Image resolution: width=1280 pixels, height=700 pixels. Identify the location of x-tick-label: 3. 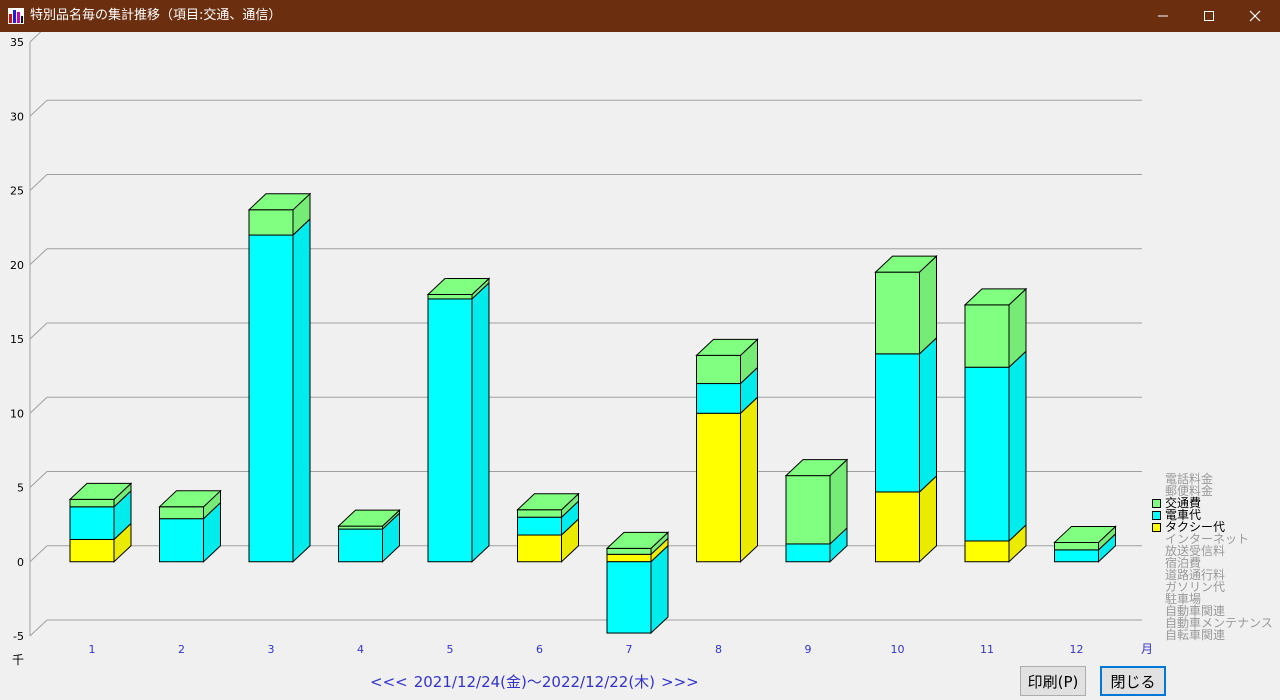
(271, 649).